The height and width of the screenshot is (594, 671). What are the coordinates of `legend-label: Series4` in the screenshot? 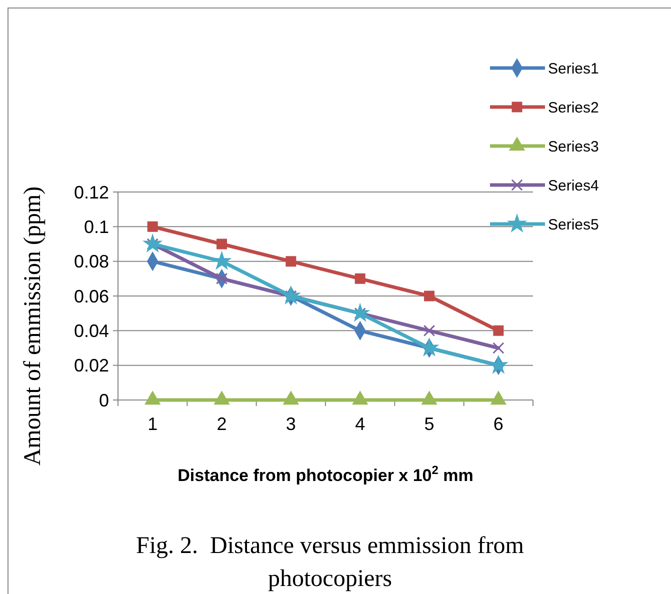 It's located at (573, 185).